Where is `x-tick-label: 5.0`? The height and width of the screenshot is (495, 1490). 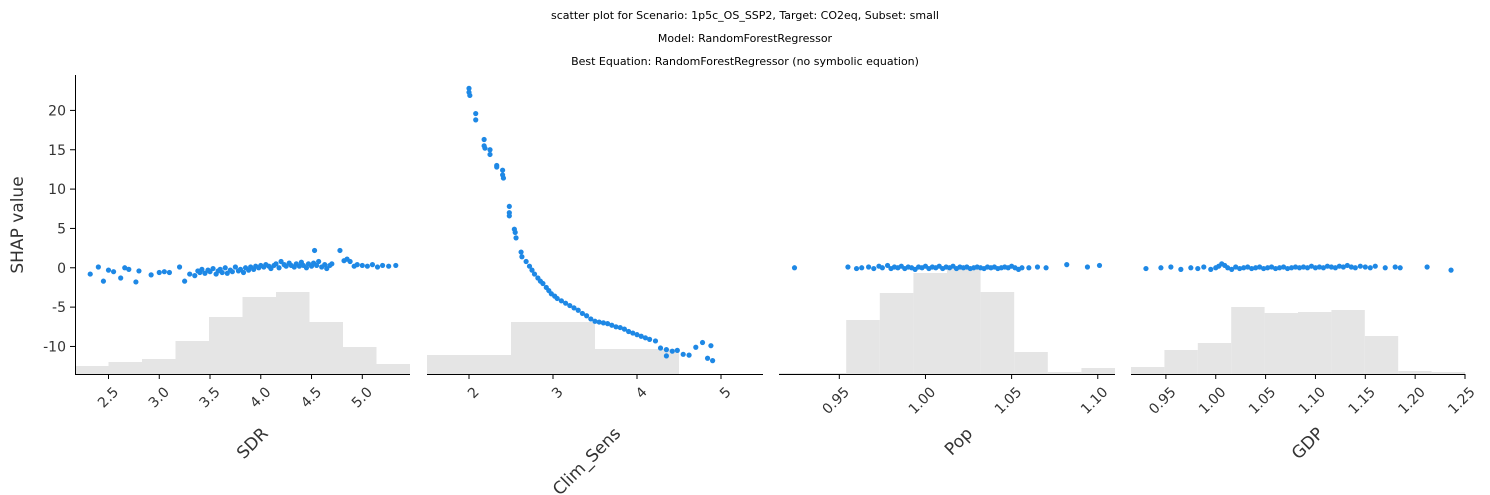
x-tick-label: 5.0 is located at coordinates (362, 397).